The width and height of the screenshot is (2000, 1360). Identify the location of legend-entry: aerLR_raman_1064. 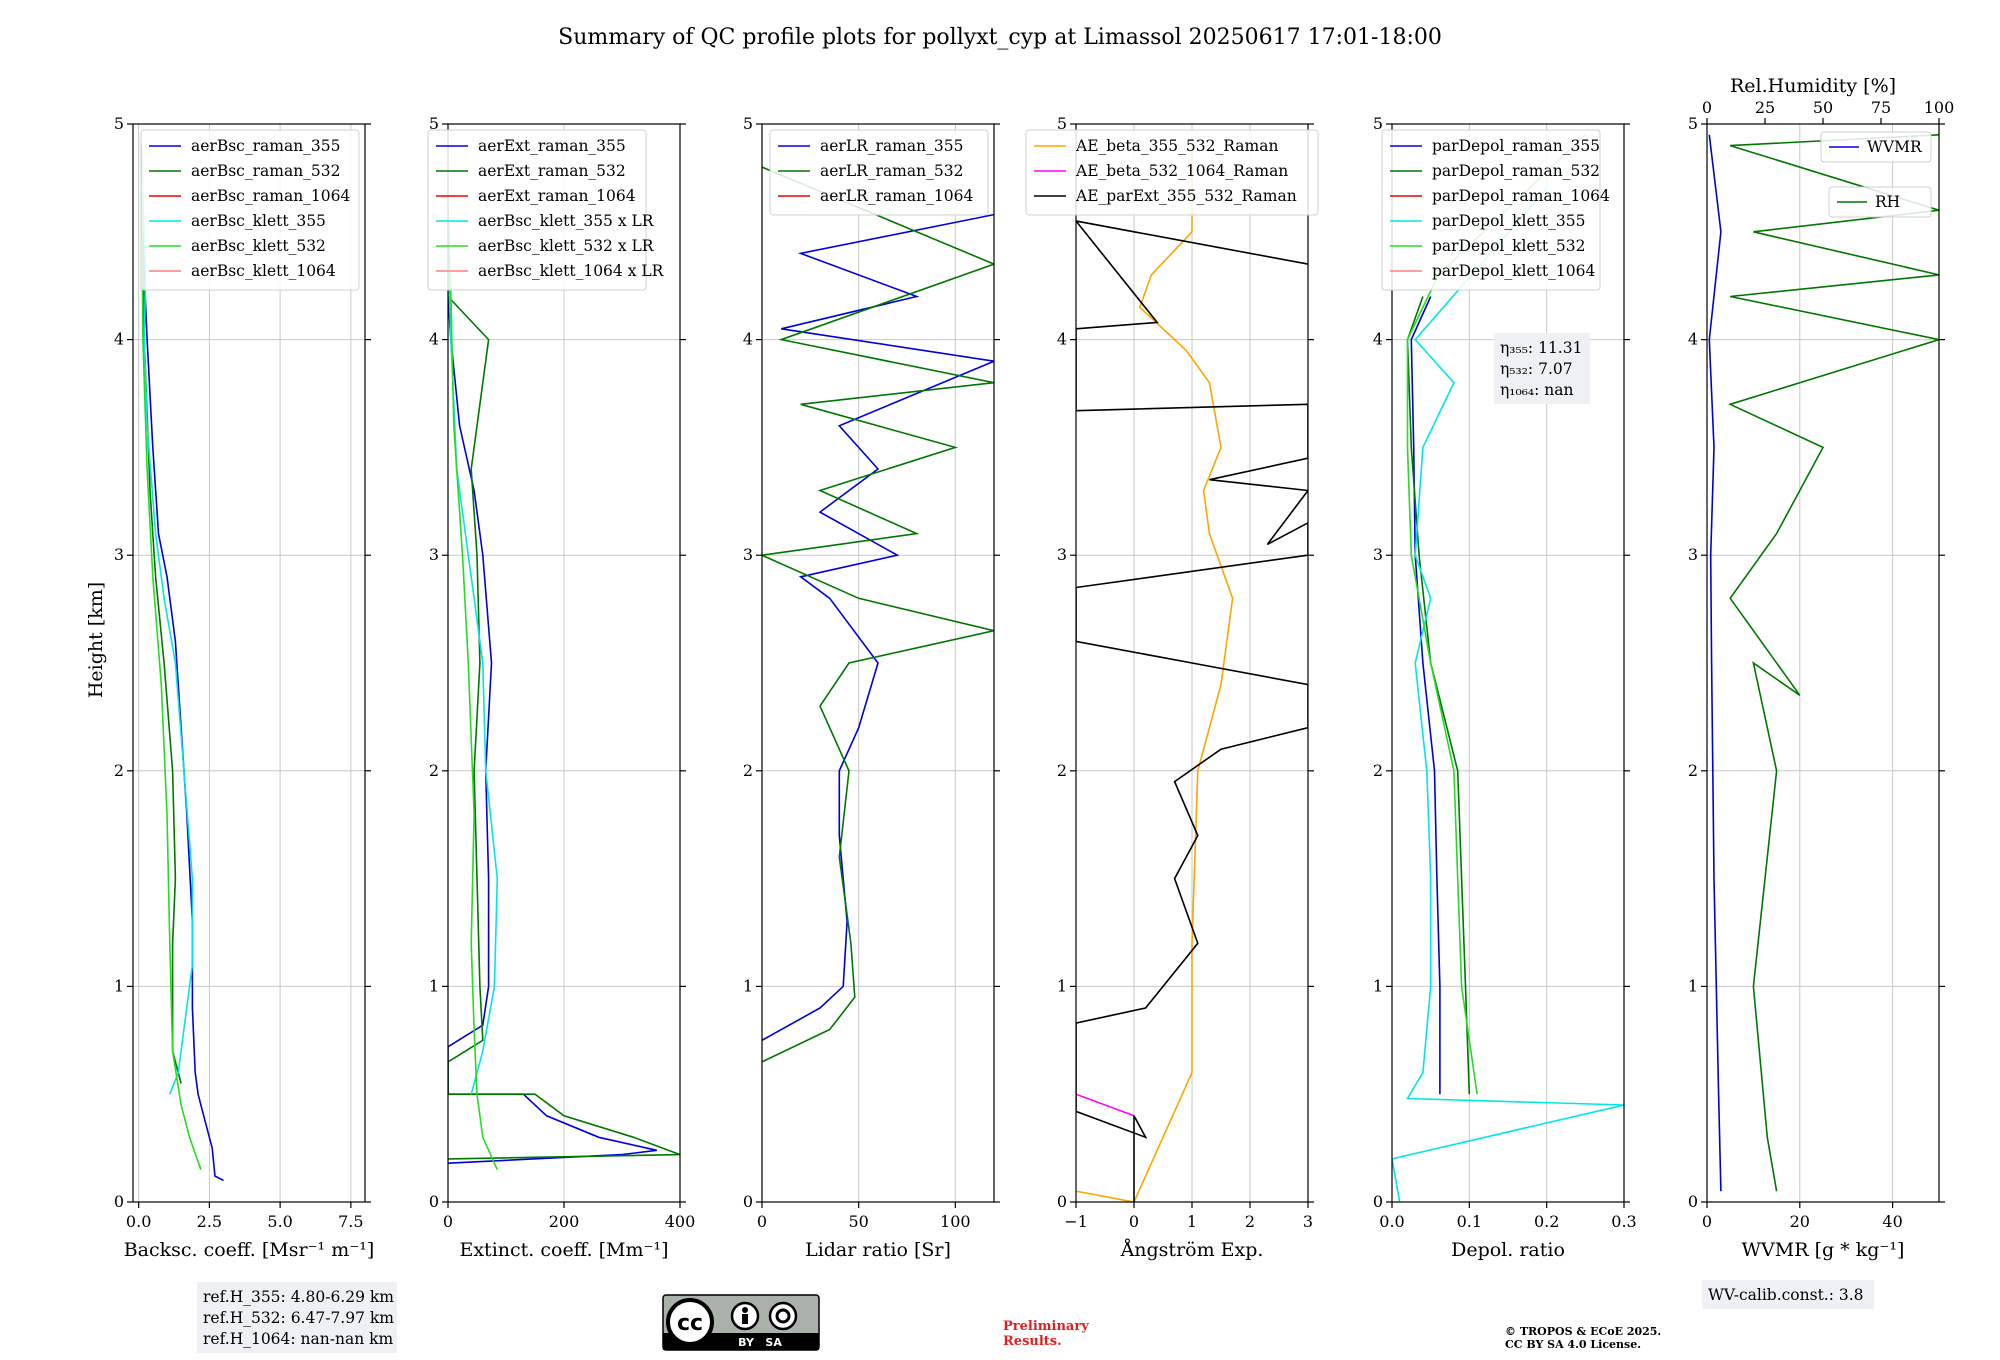
(896, 196).